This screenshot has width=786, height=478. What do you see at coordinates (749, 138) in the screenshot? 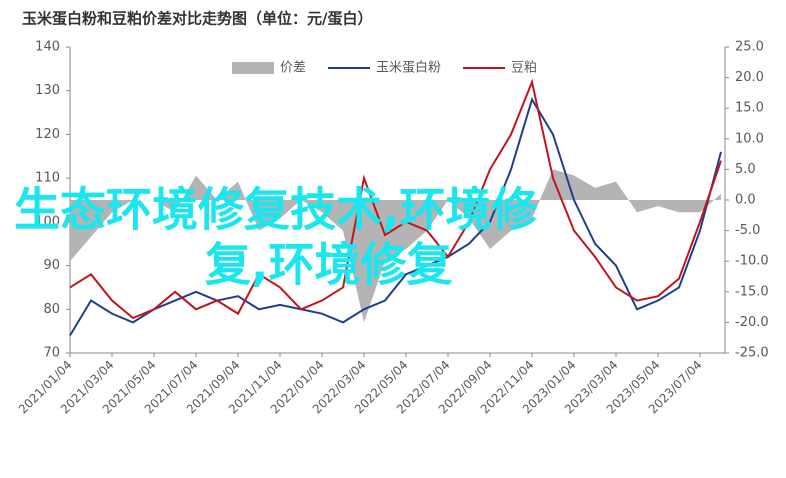
I see `y2-tick-label: 10.0` at bounding box center [749, 138].